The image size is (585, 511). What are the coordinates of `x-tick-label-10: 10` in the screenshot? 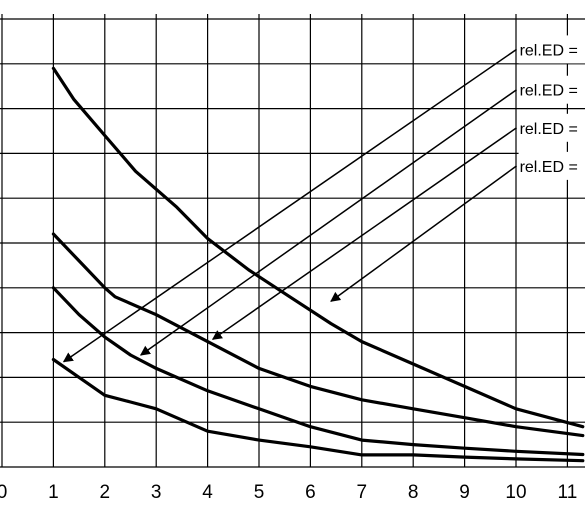 It's located at (515, 492).